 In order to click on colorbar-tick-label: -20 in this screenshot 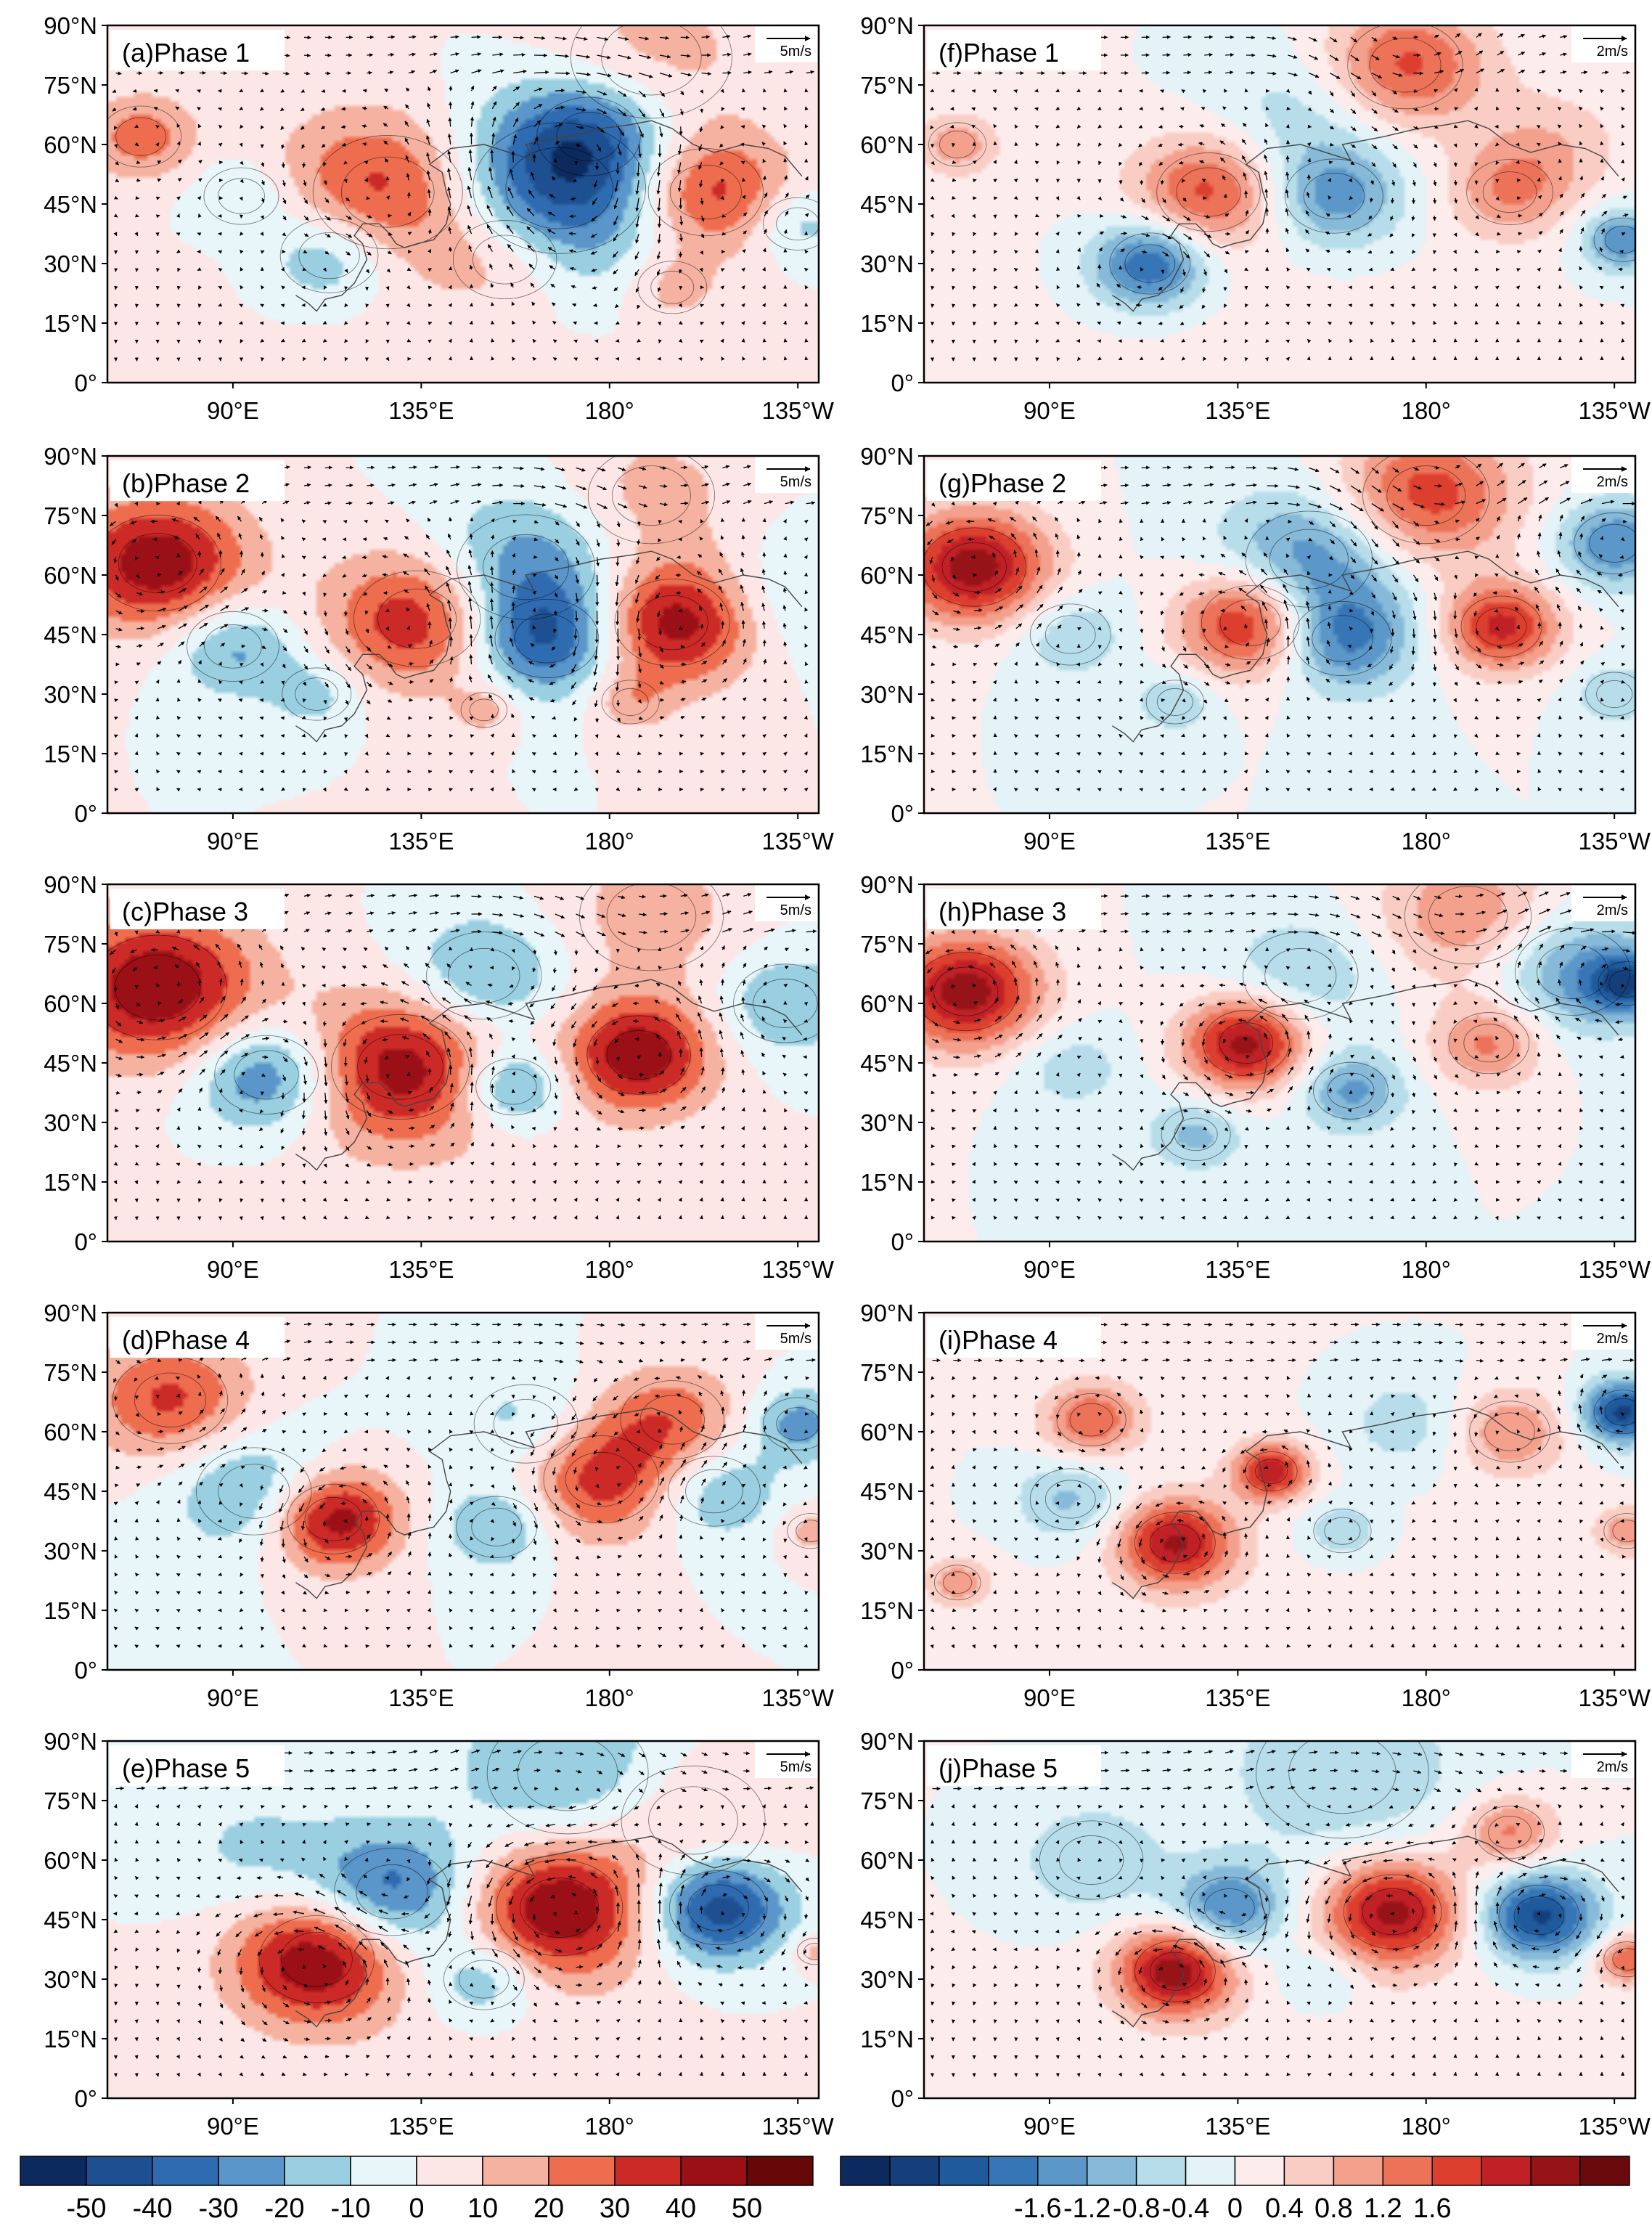, I will do `click(285, 2208)`.